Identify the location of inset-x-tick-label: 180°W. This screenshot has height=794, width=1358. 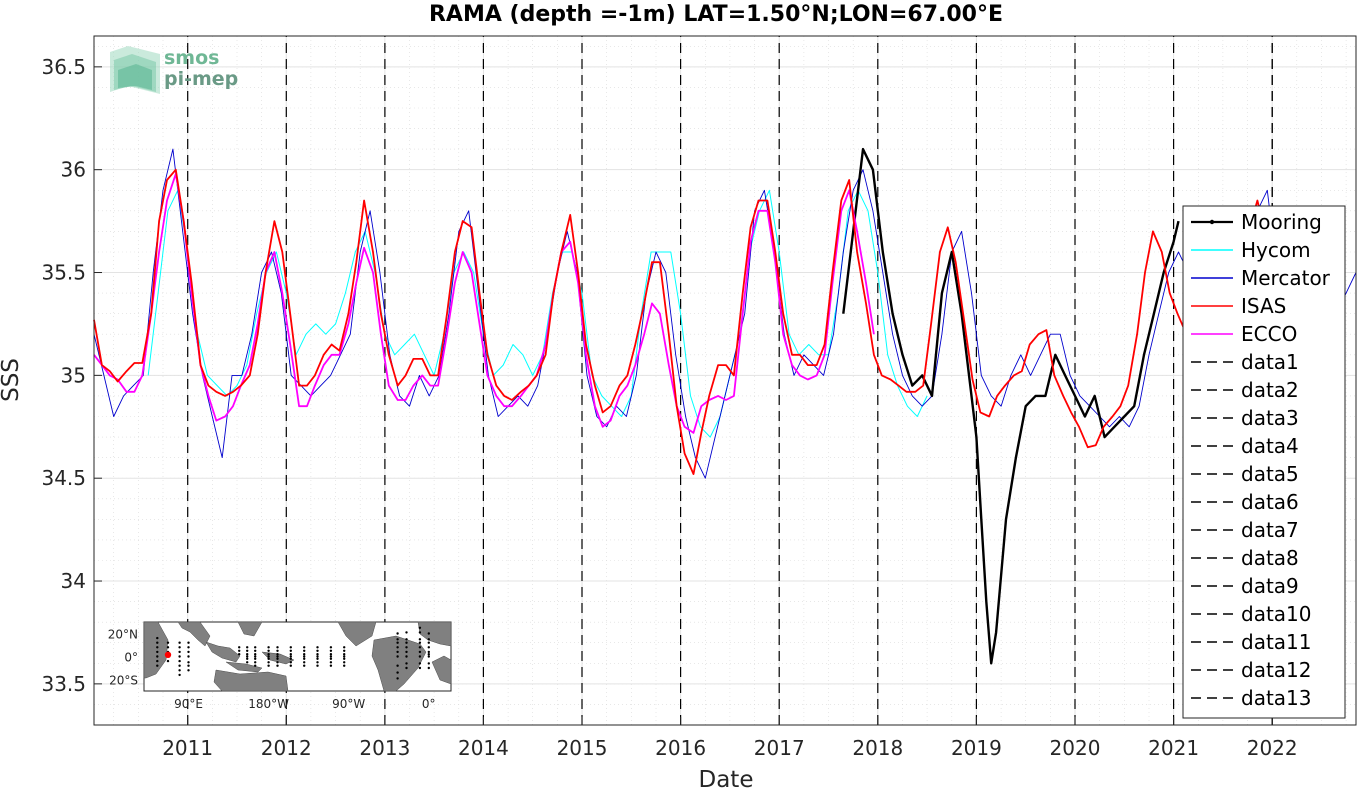
(268, 704).